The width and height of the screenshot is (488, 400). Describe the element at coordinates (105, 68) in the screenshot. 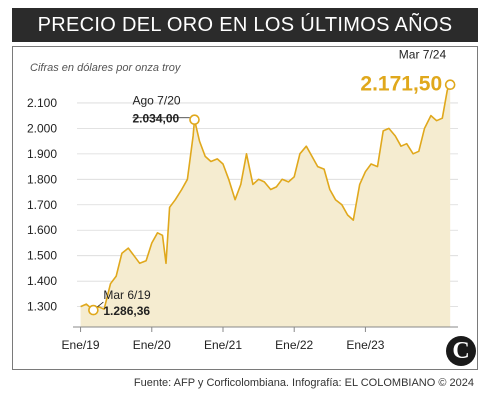

I see `chart-subtitle: Cifras en dólares por onza troy` at that location.